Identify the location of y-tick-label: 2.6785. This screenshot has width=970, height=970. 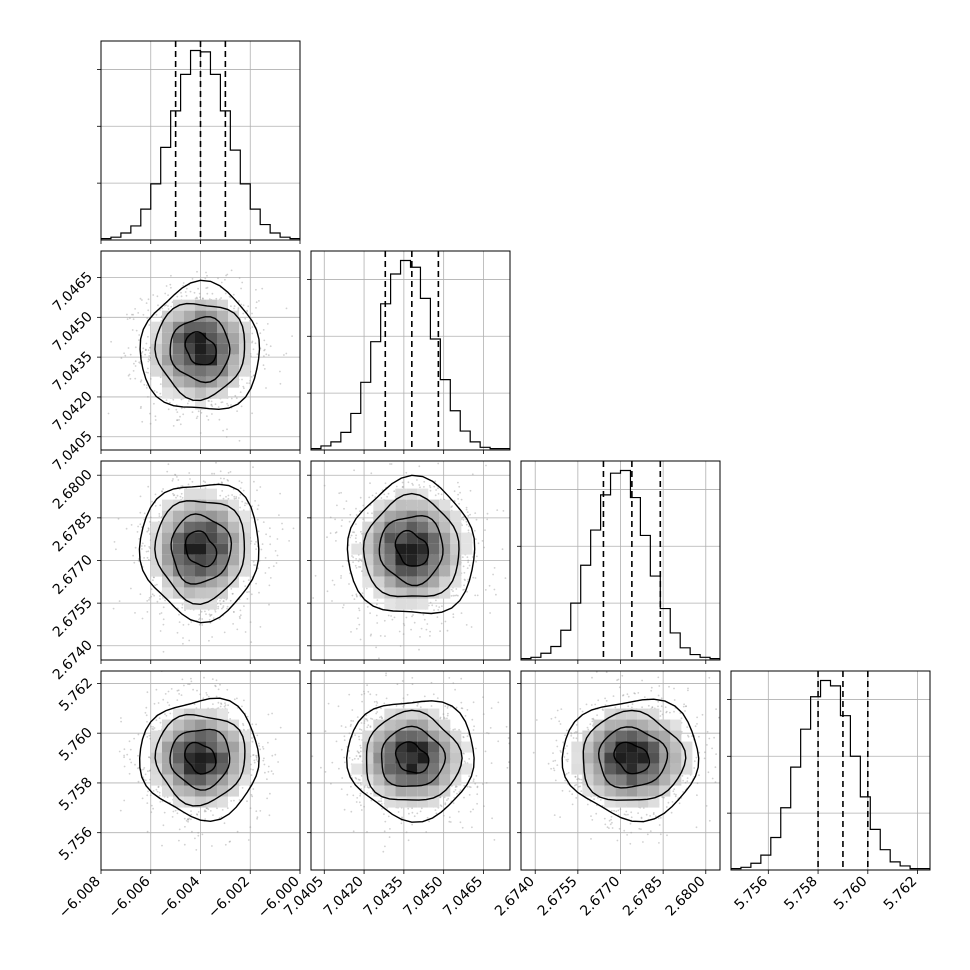
(73, 532).